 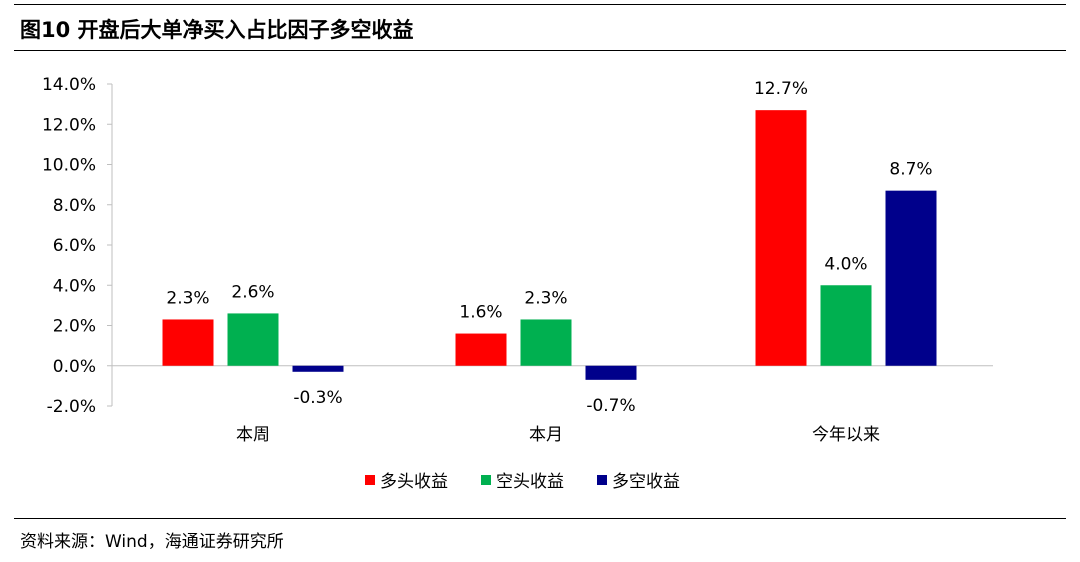 What do you see at coordinates (74, 246) in the screenshot?
I see `y-tick-label: 6.0%` at bounding box center [74, 246].